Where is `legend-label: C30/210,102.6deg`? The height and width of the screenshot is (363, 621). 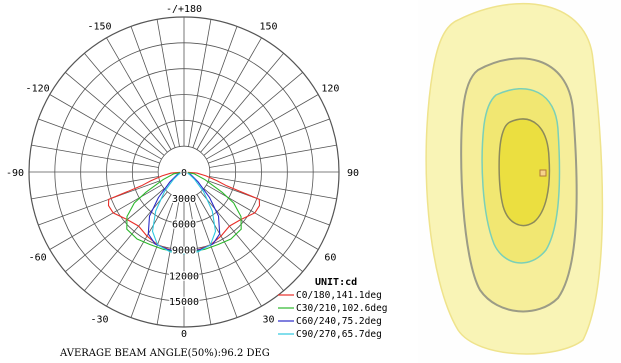
legend-label: C30/210,102.6deg is located at coordinates (342, 308).